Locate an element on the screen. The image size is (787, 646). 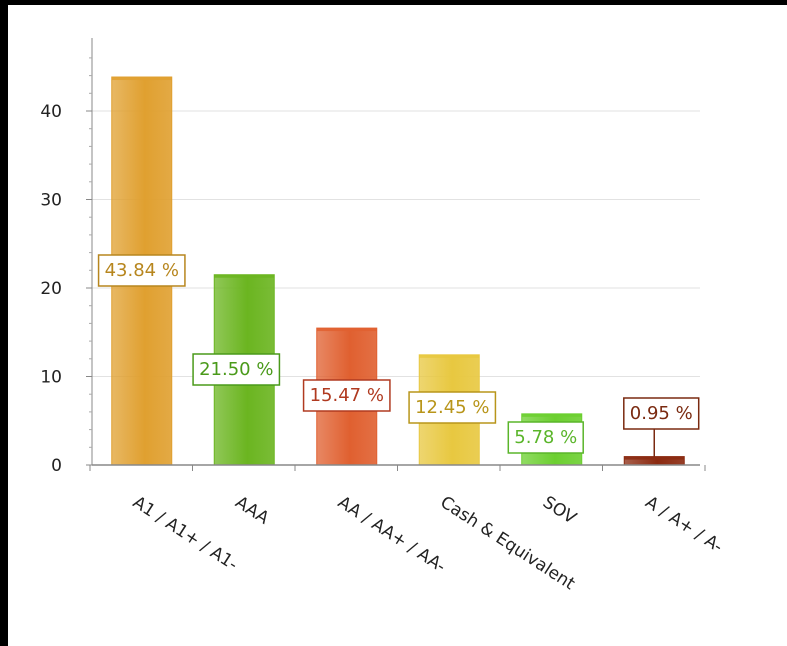
data-label: 43.84 % is located at coordinates (141, 270).